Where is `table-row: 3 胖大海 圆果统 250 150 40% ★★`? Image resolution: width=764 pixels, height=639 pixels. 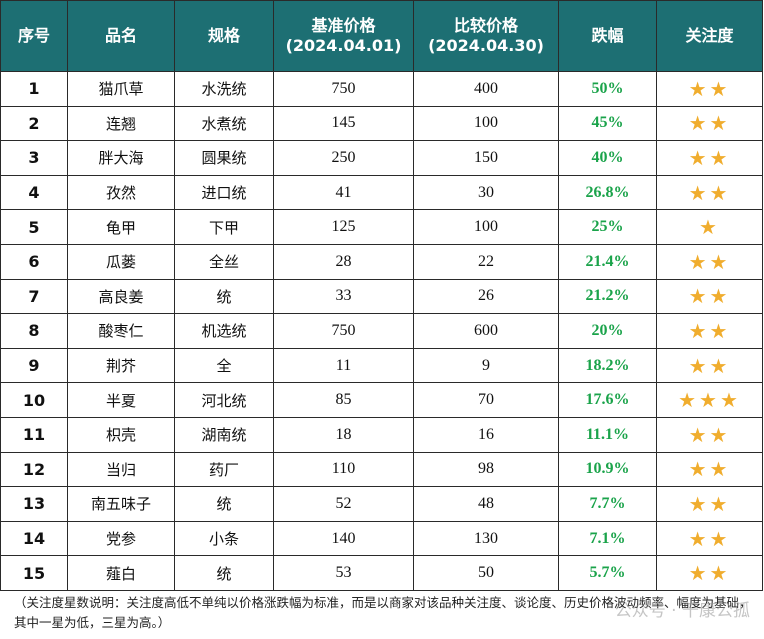
table-row: 3 胖大海 圆果统 250 150 40% ★★ is located at coordinates (381, 158).